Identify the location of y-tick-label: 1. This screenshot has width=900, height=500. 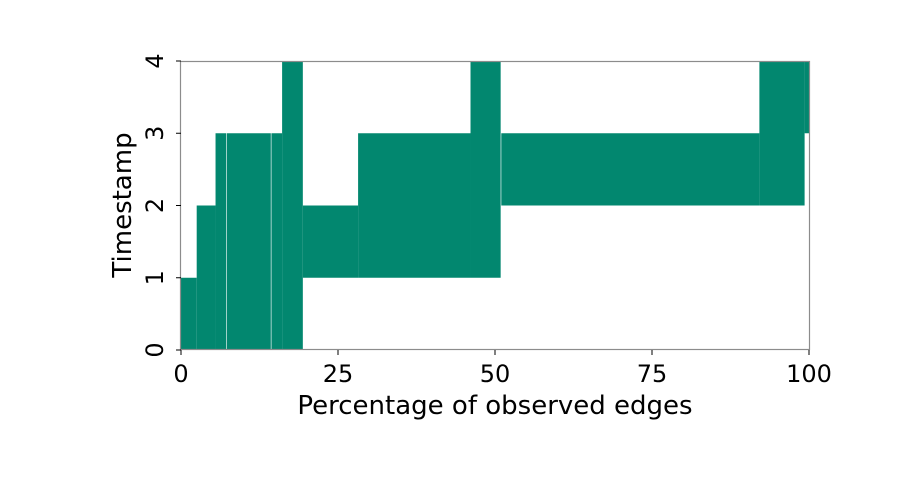
(155, 277).